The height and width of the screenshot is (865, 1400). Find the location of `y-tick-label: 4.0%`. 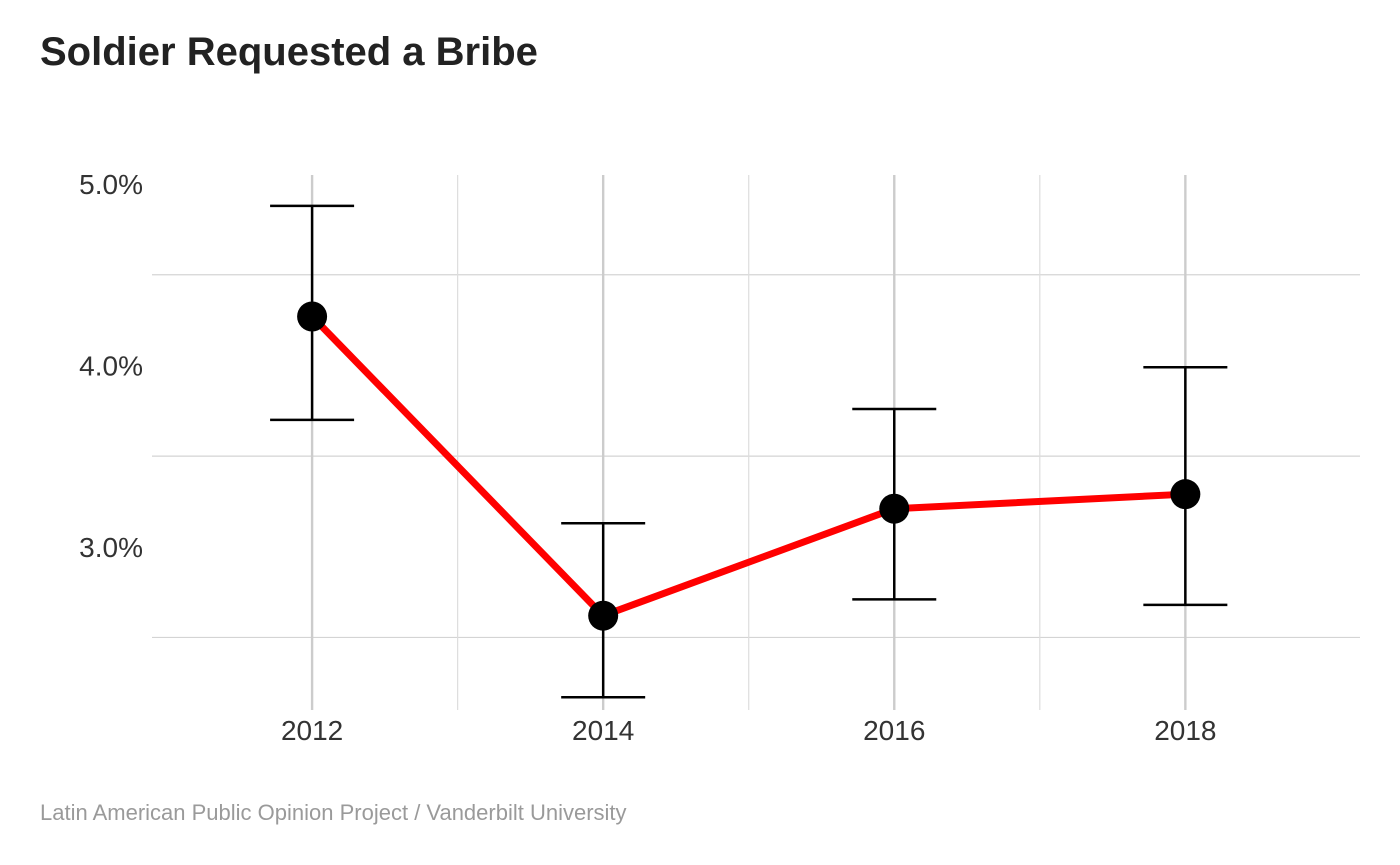

y-tick-label: 4.0% is located at coordinates (111, 365).